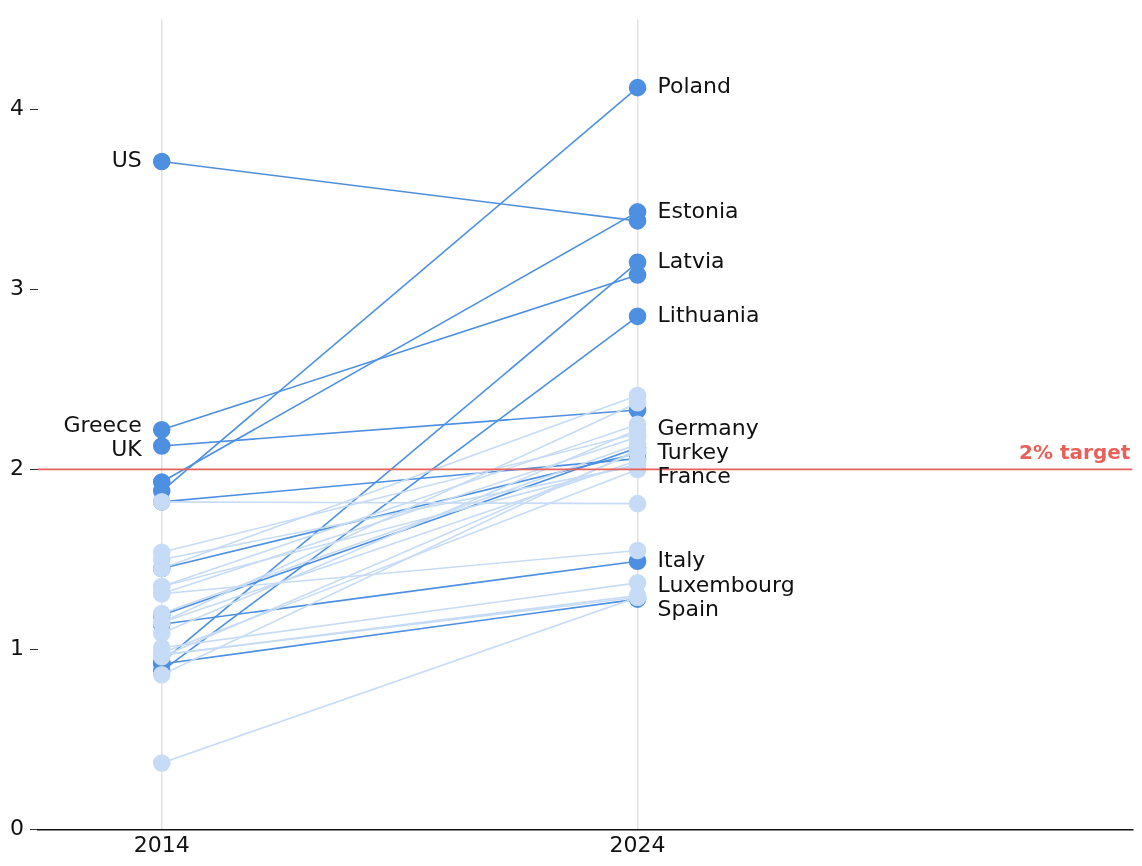 Image resolution: width=1142 pixels, height=866 pixels. Describe the element at coordinates (102, 424) in the screenshot. I see `series-label: Greece` at that location.